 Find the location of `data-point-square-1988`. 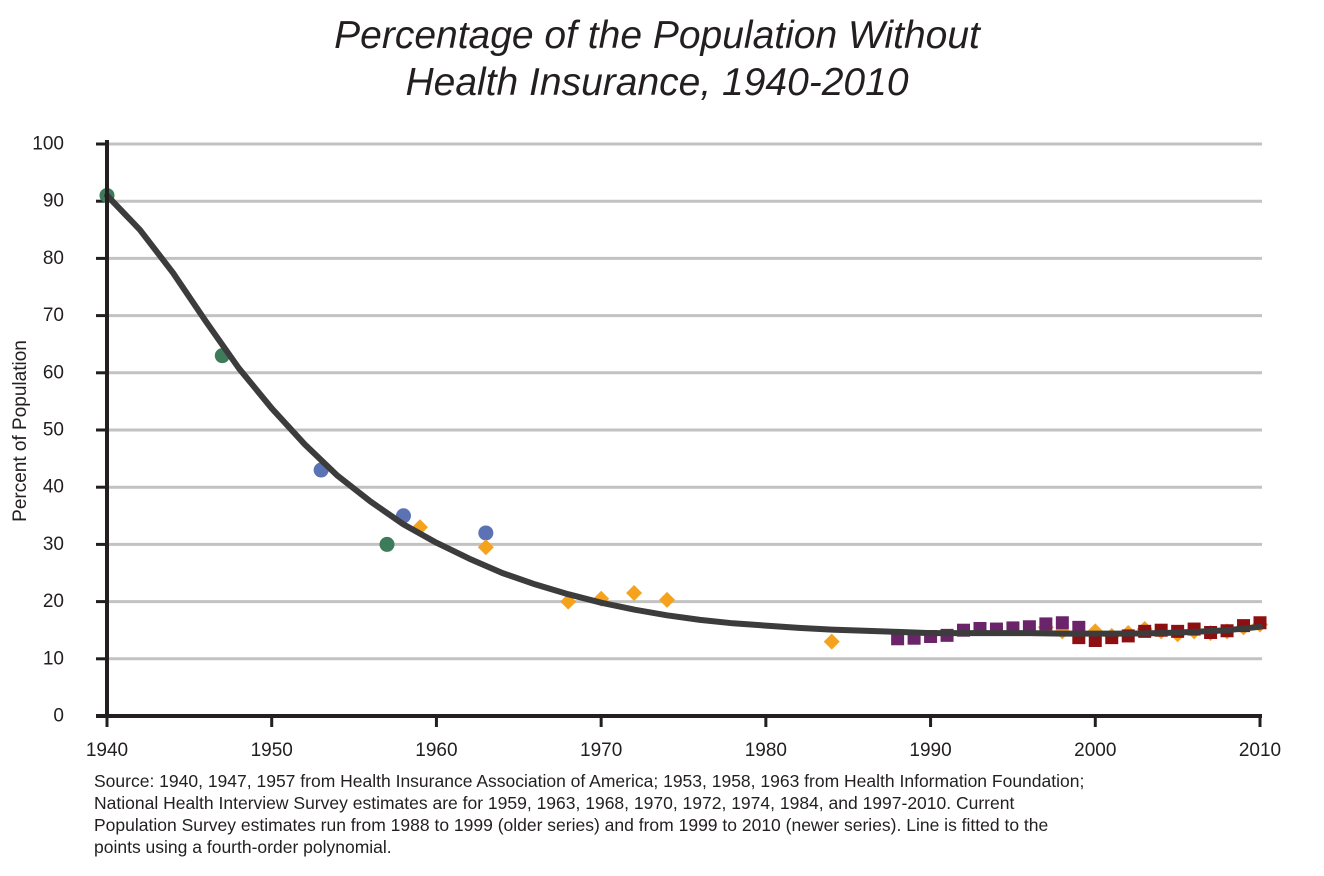

data-point-square-1988 is located at coordinates (898, 639).